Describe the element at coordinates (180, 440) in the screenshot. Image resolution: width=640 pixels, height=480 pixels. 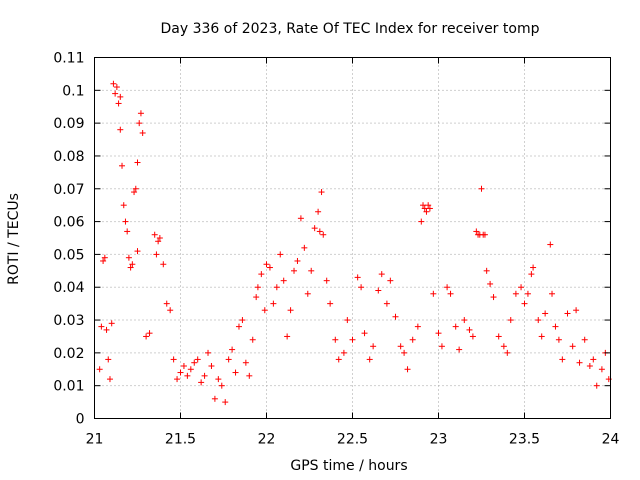
I see `x-tick-label: 21.5` at that location.